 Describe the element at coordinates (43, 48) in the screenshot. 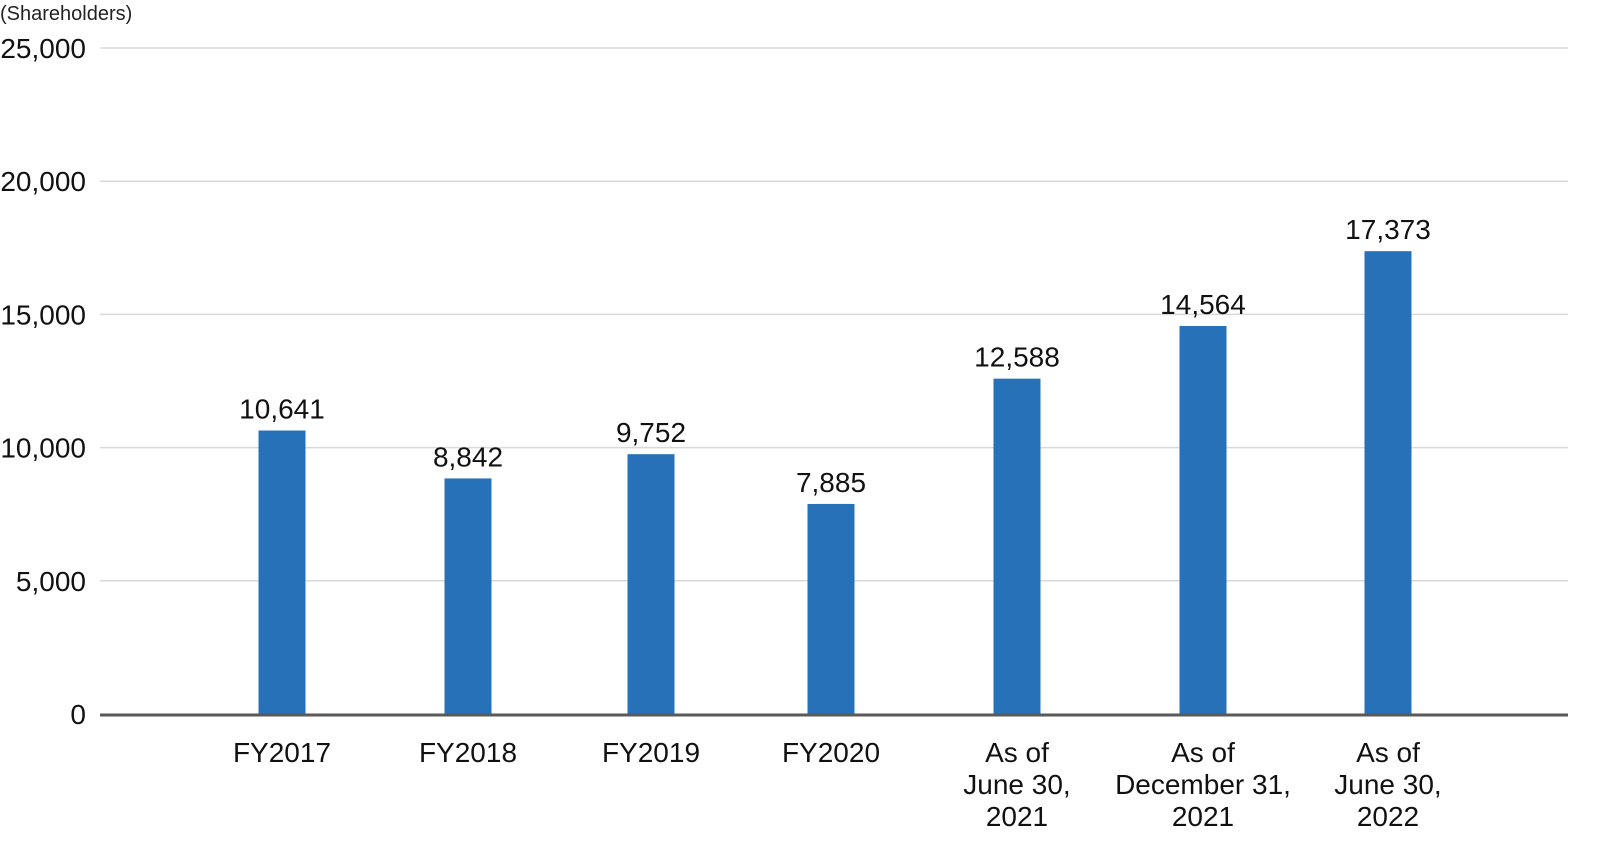

I see `y-tick-label: 25,000` at that location.